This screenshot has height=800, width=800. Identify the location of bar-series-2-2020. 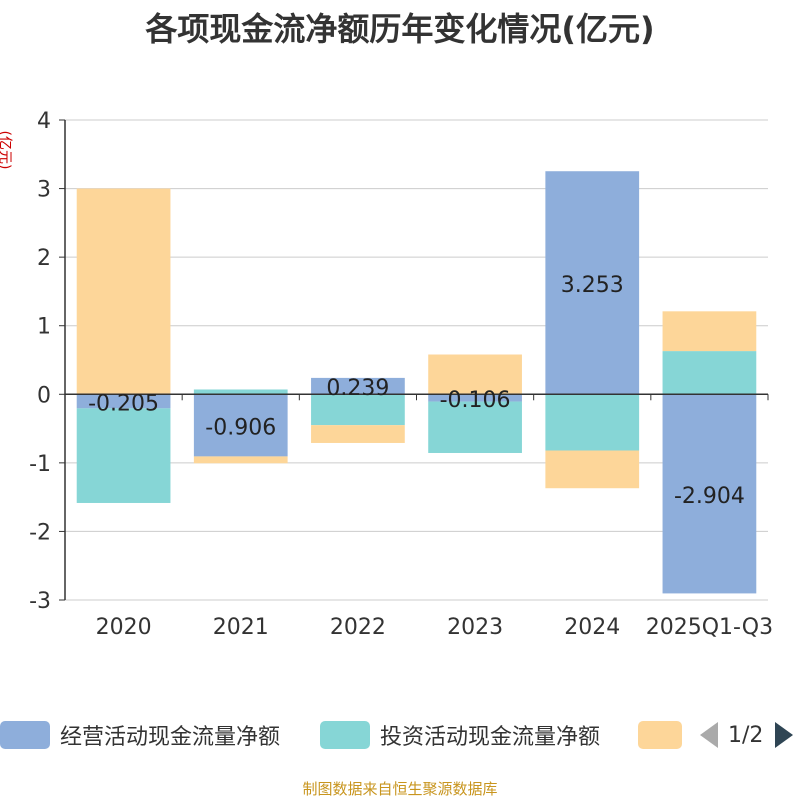
(123, 291).